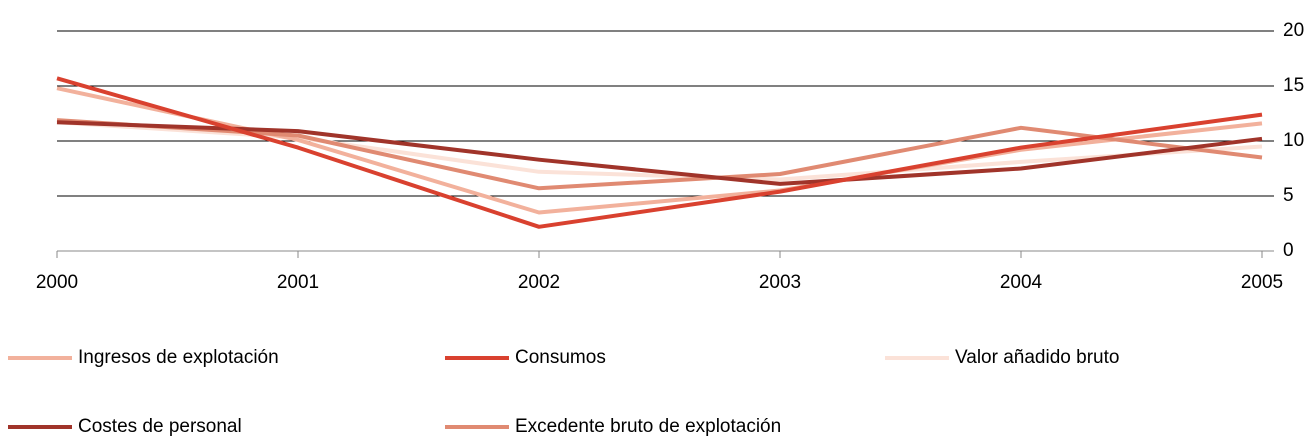 Image resolution: width=1313 pixels, height=443 pixels. What do you see at coordinates (539, 282) in the screenshot?
I see `x-tick-label: 2002` at bounding box center [539, 282].